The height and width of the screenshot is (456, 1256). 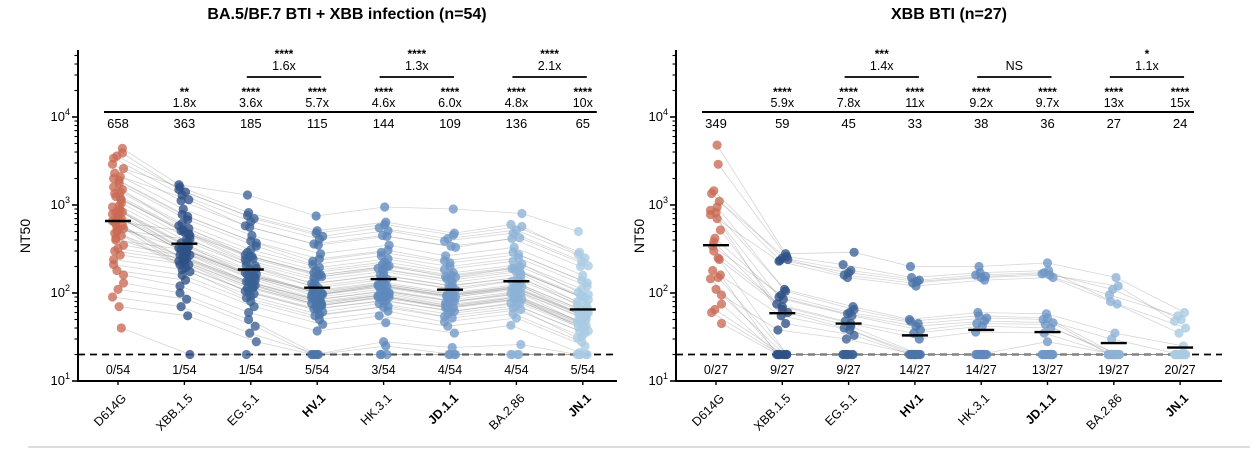 I want to click on below-lod-count: 0/54, so click(x=118, y=370).